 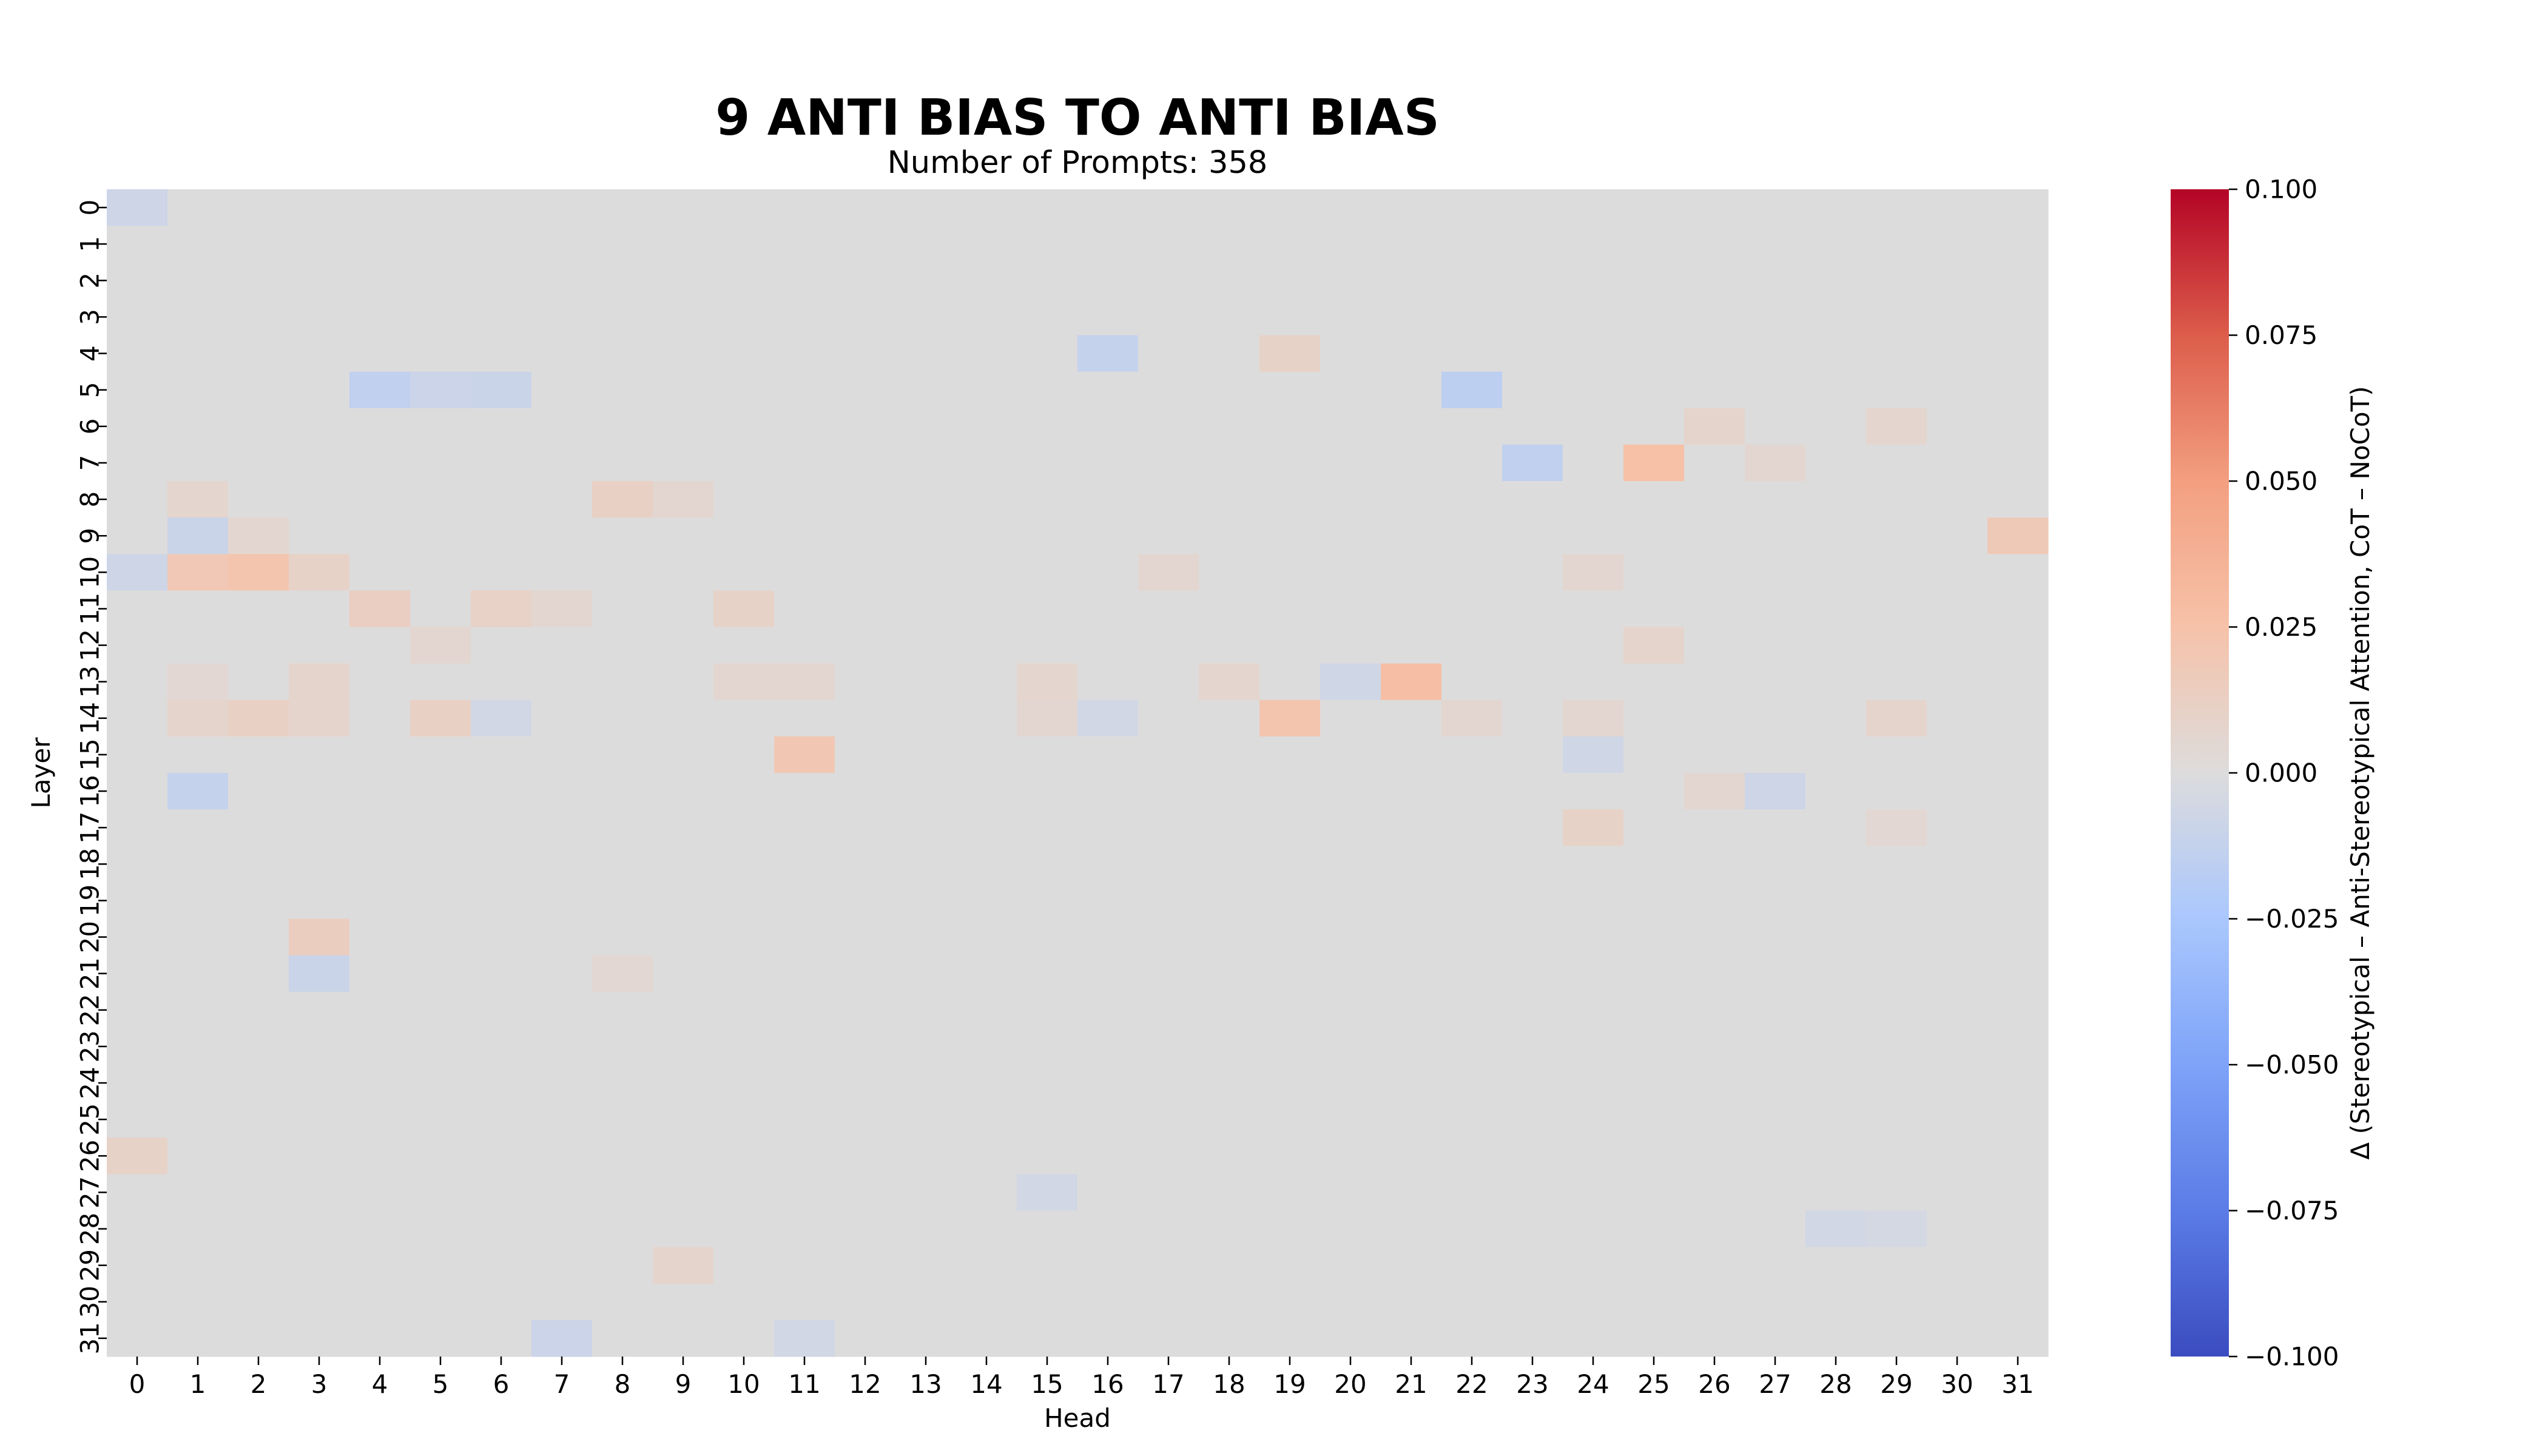 I want to click on y-tick-label: 6, so click(x=90, y=426).